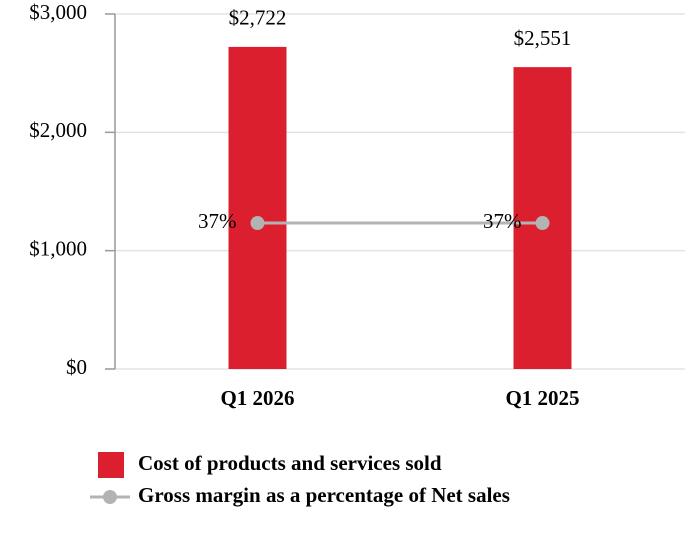 This screenshot has width=700, height=536. I want to click on bar-value-label: $2,551, so click(543, 38).